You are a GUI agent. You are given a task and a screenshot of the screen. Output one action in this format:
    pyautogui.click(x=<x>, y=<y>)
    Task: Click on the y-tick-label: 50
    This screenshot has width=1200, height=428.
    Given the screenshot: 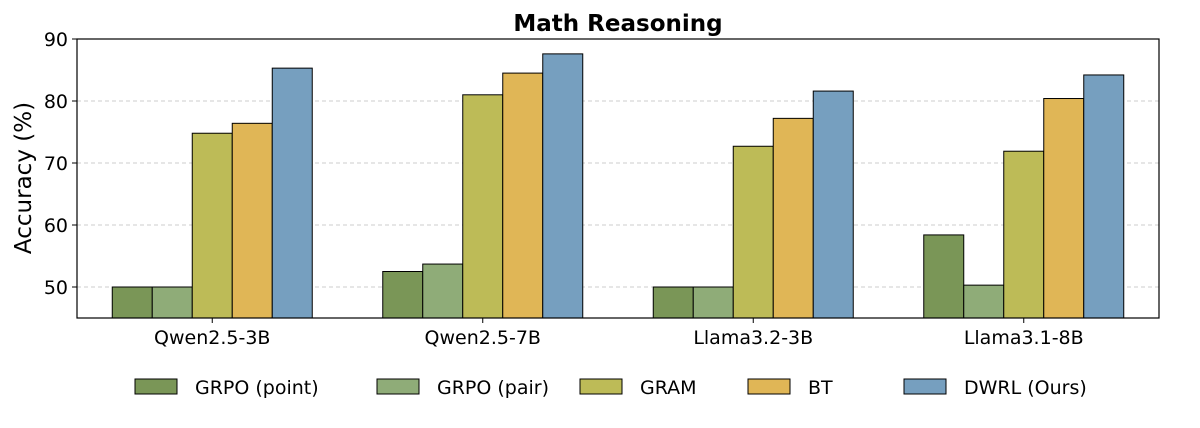 What is the action you would take?
    pyautogui.click(x=56, y=288)
    